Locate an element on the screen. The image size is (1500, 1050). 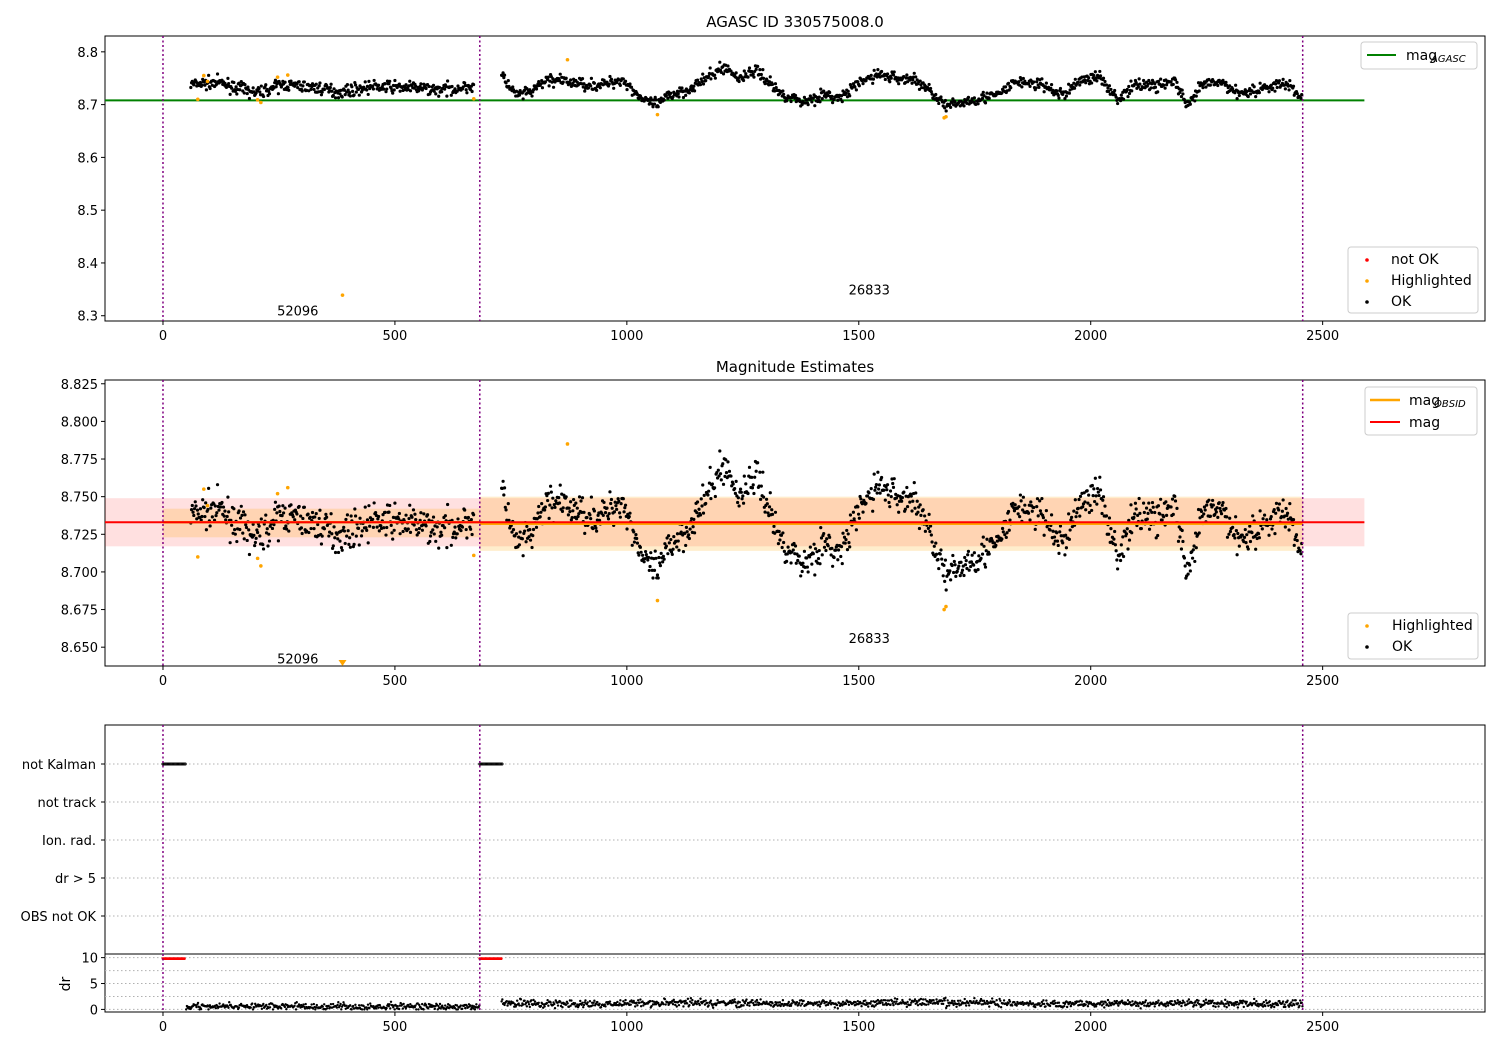
dr-xtick-label: 0 is located at coordinates (163, 1027).